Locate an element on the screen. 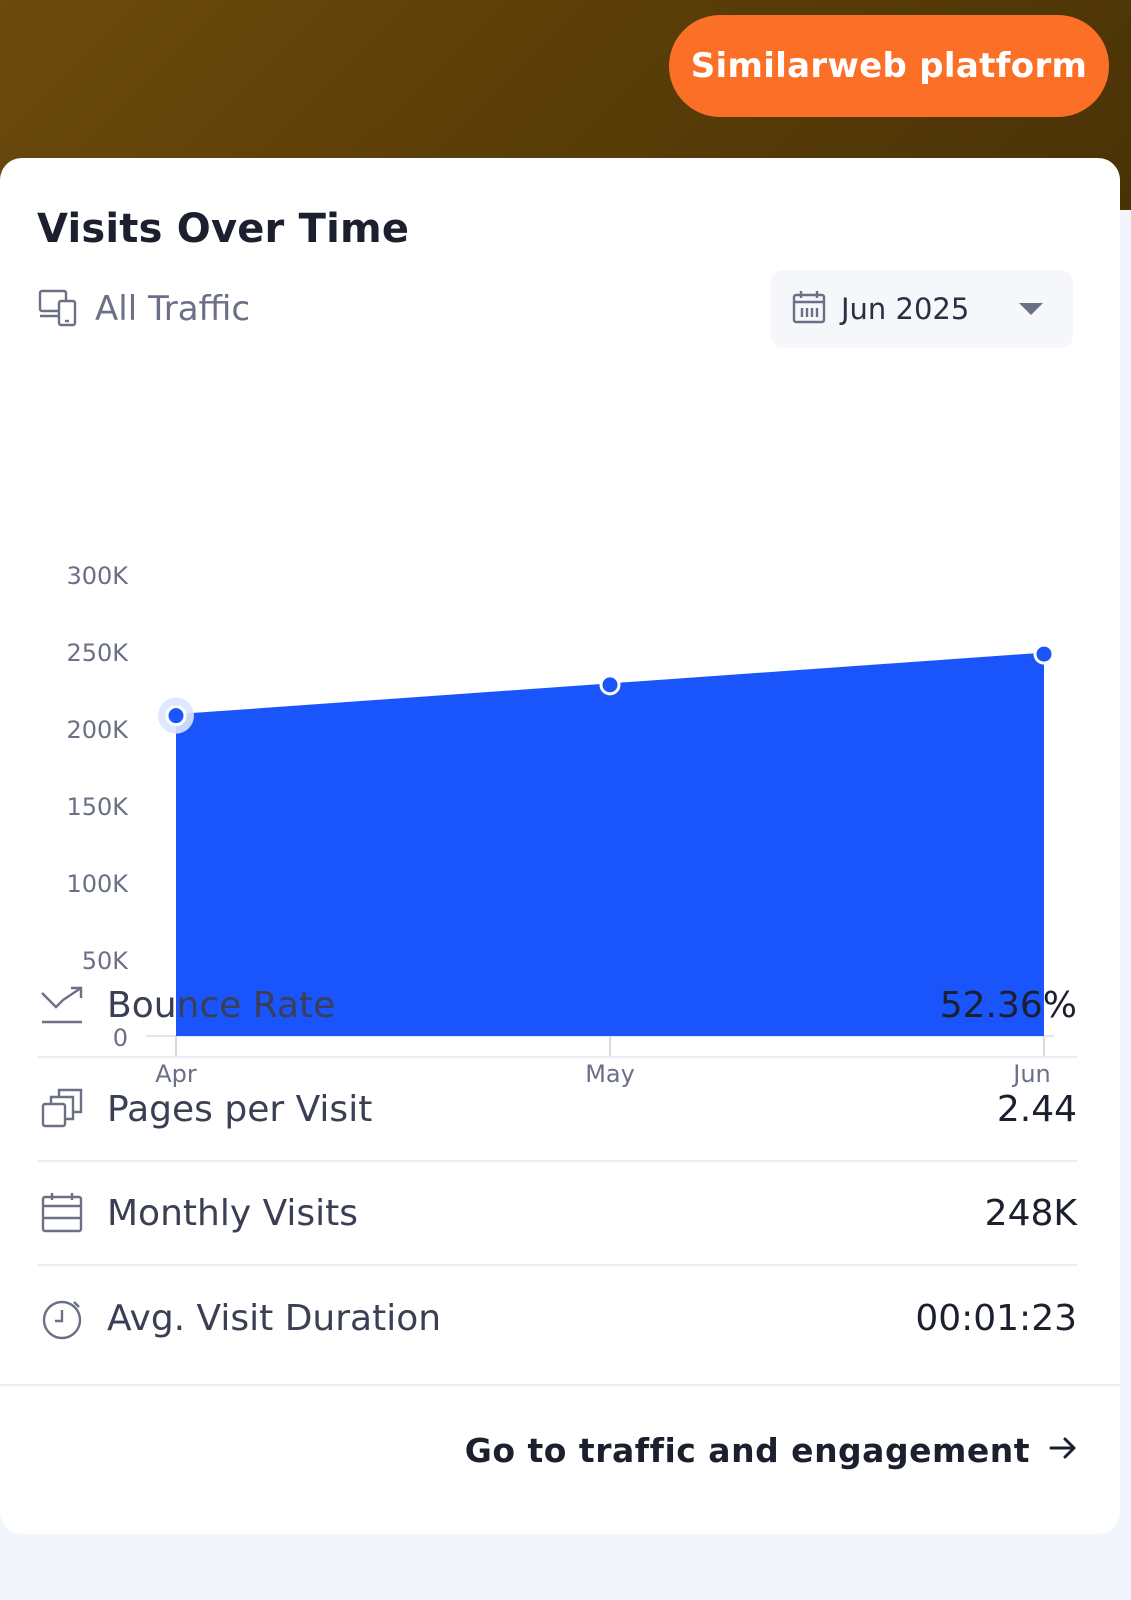 The height and width of the screenshot is (1600, 1131). similarweb-platform-button: Similarweb platform is located at coordinates (889, 66).